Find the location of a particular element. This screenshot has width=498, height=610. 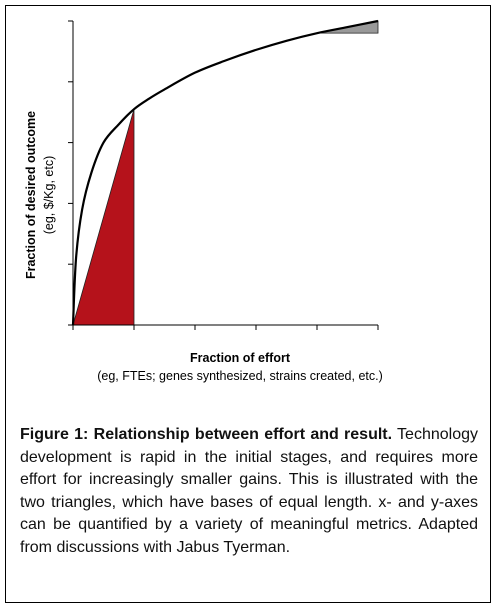

y-axis-subtitle: (eg, $/Kg, etc) is located at coordinates (49, 195).